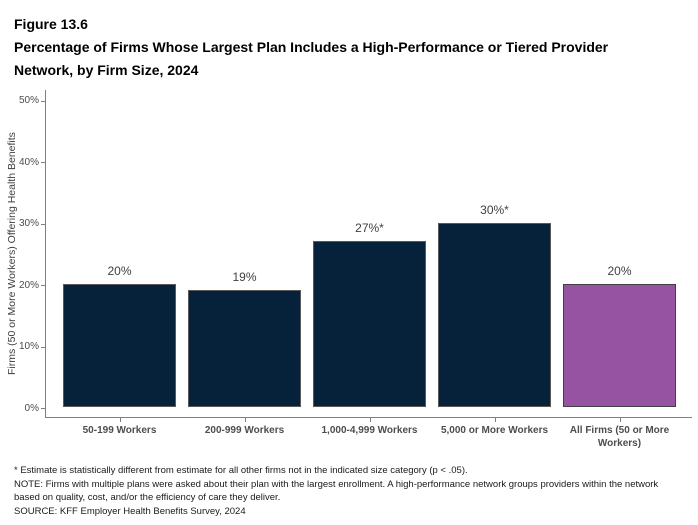 This screenshot has height=525, width=698. Describe the element at coordinates (494, 209) in the screenshot. I see `bar-value-label: 30%*` at that location.